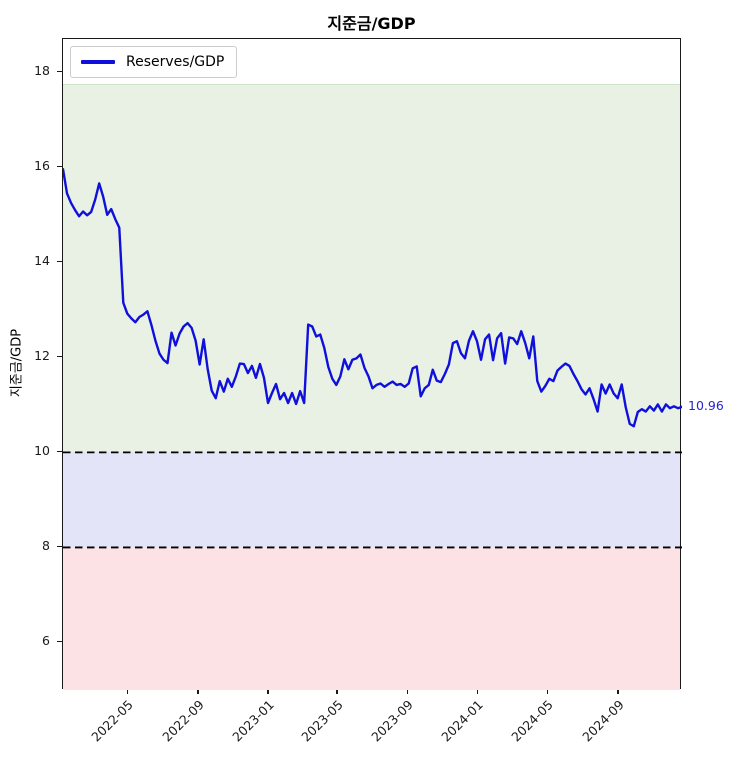 The image size is (751, 772). I want to click on legend: Reserves/GDP, so click(154, 62).